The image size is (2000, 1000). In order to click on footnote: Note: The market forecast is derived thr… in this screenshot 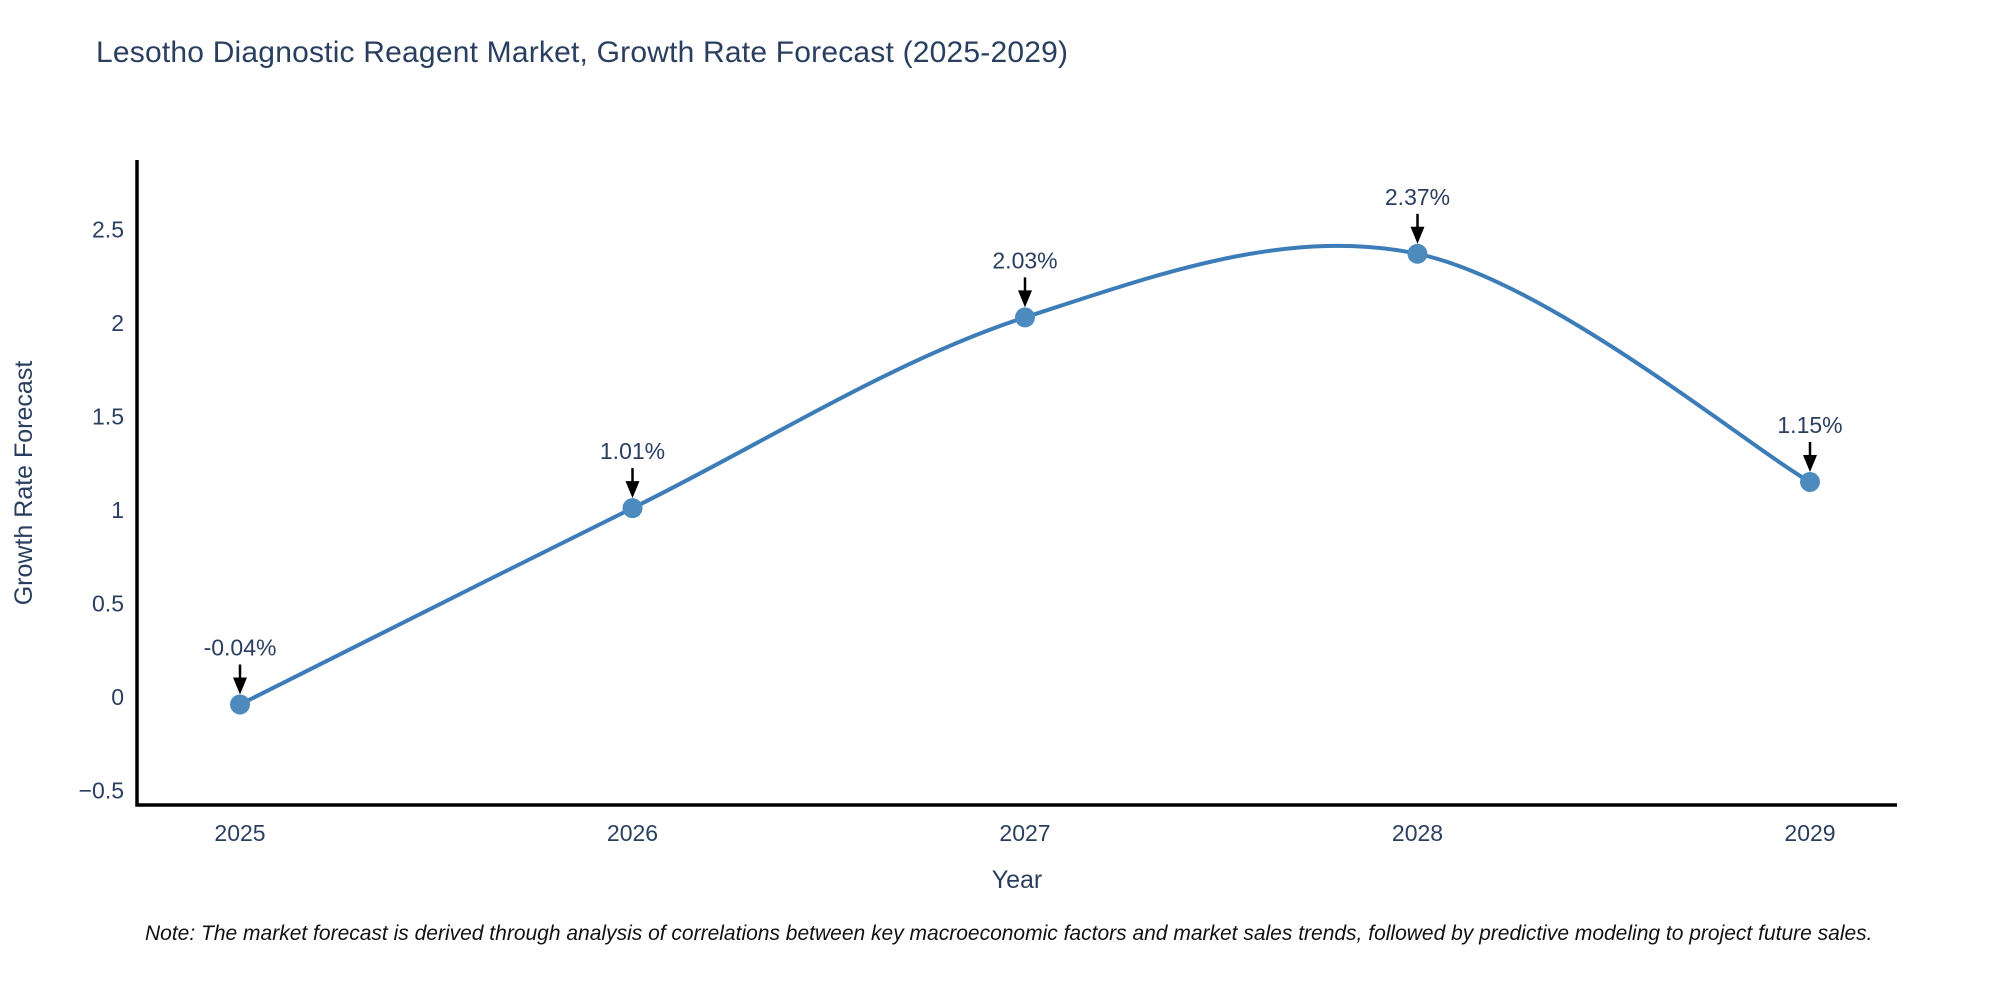, I will do `click(1009, 933)`.